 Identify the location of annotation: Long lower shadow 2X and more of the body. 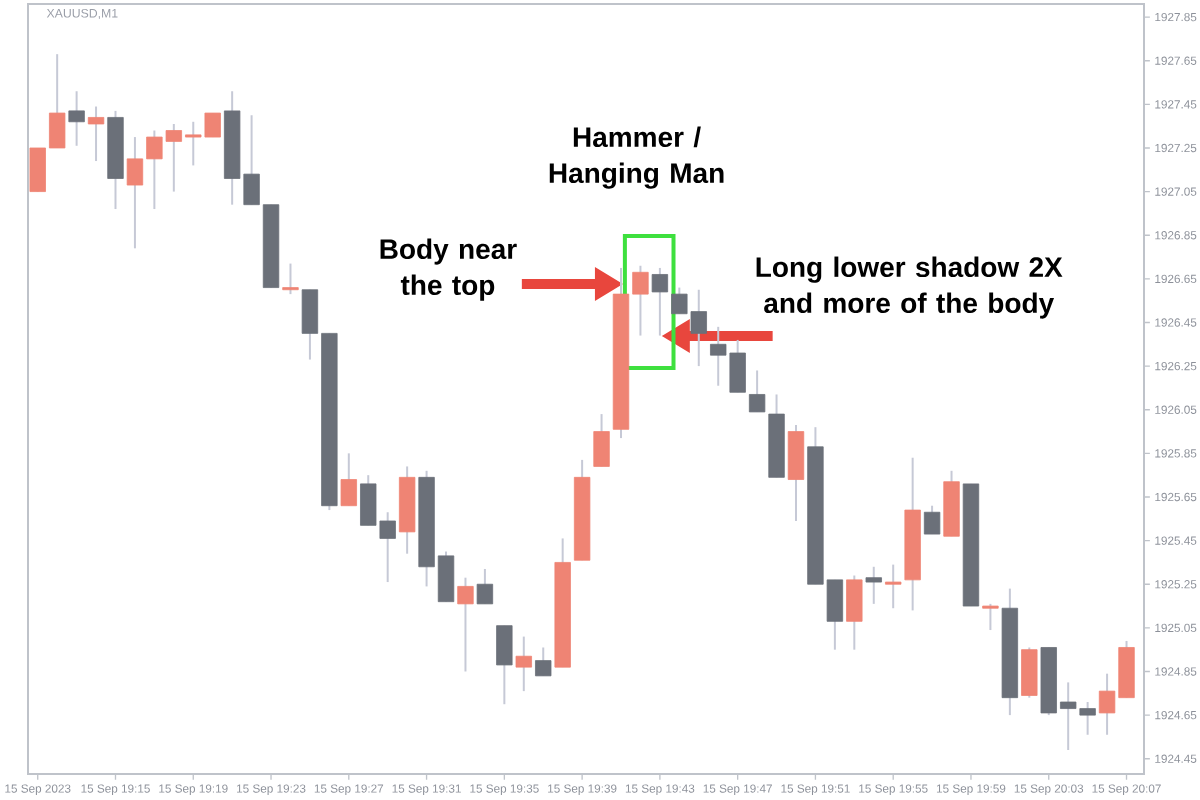
(909, 287).